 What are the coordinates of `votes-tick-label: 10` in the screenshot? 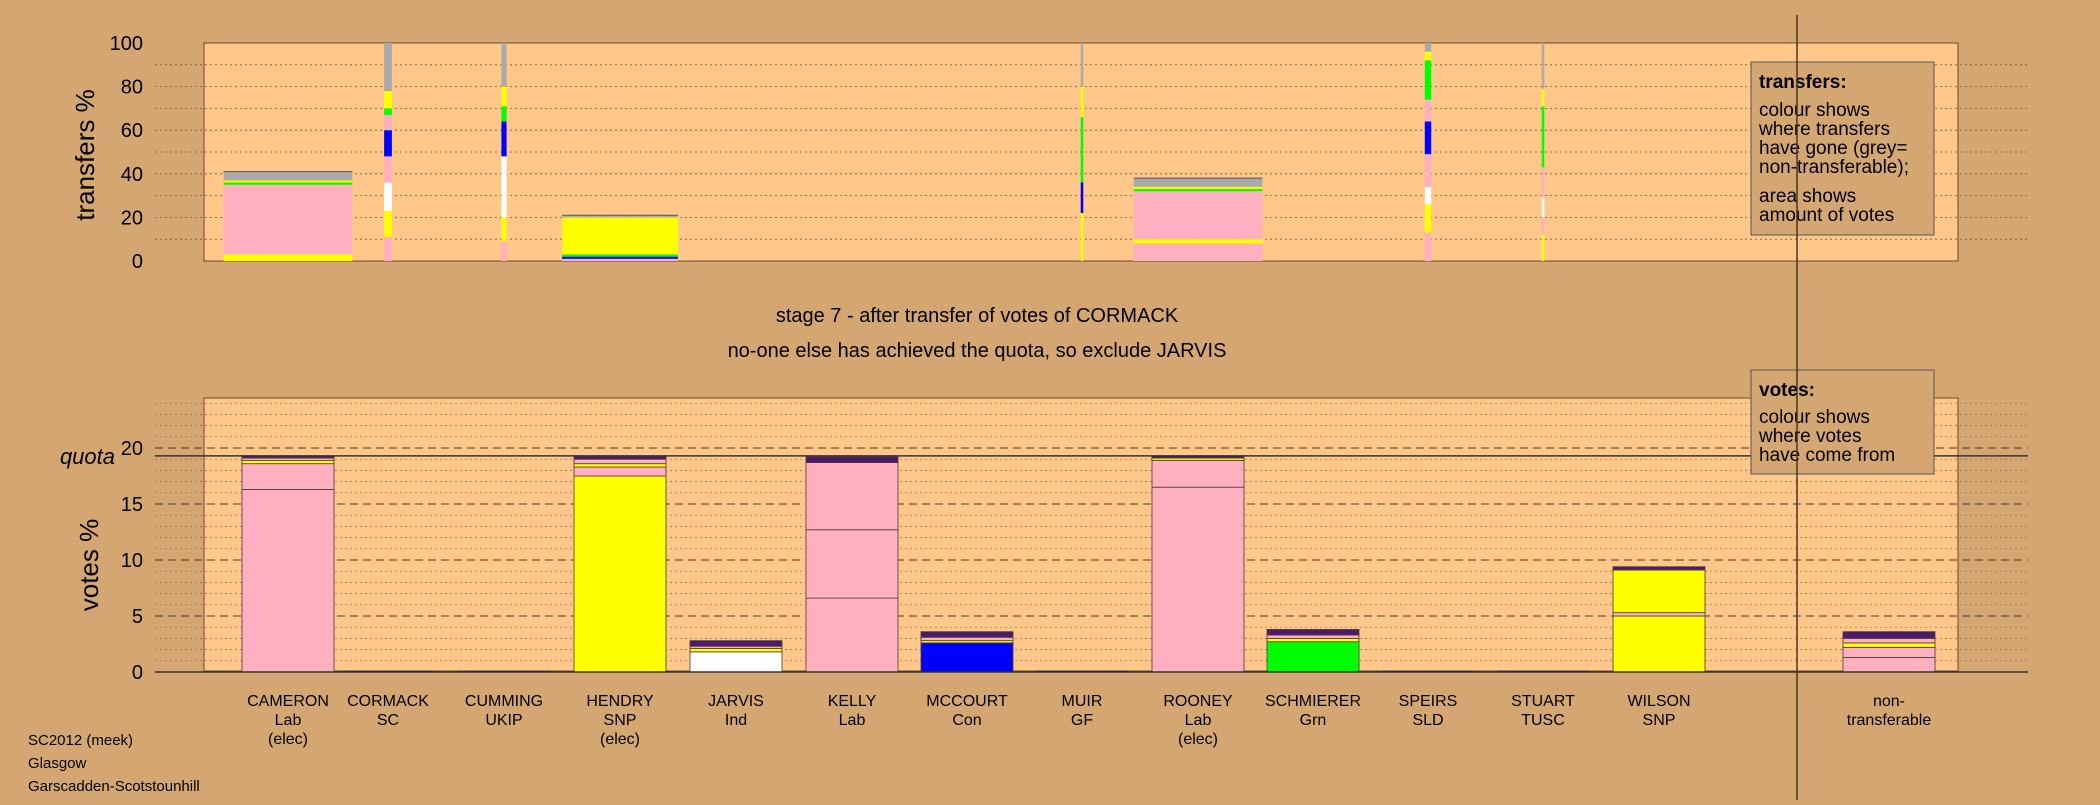 It's located at (132, 561).